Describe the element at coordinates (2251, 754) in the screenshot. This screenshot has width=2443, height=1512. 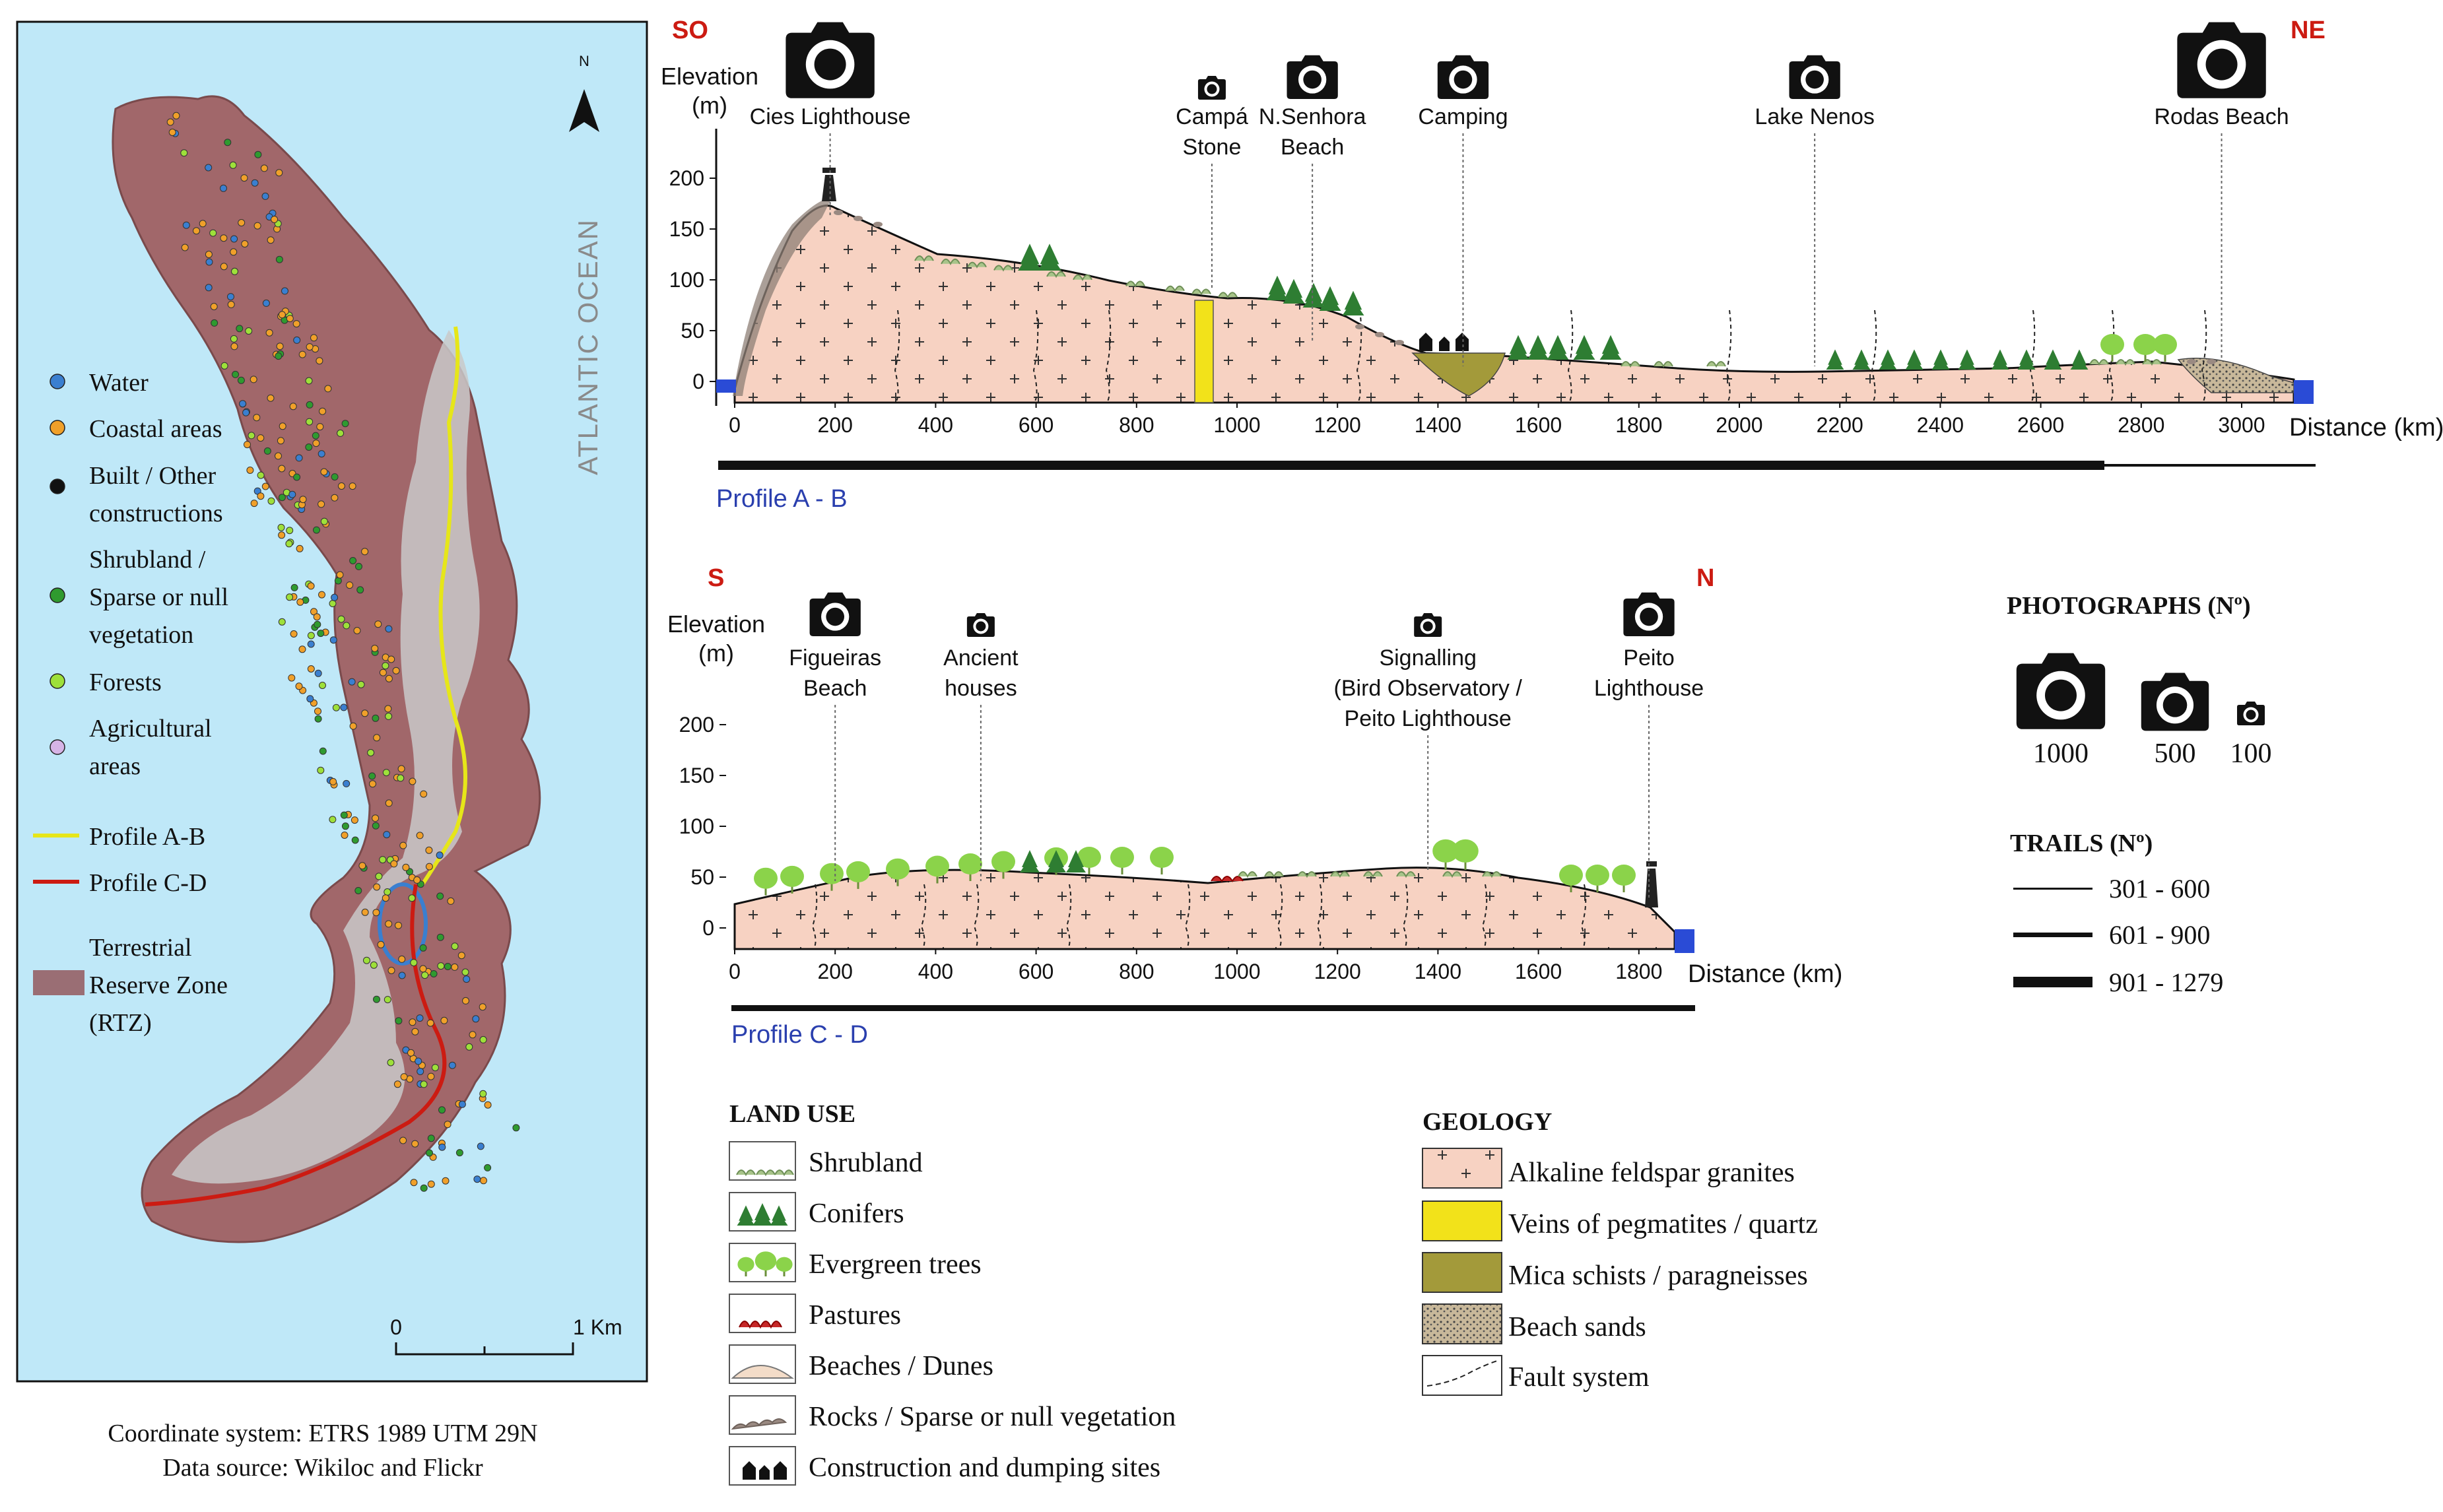
I see `photo-size-100-label: 100` at that location.